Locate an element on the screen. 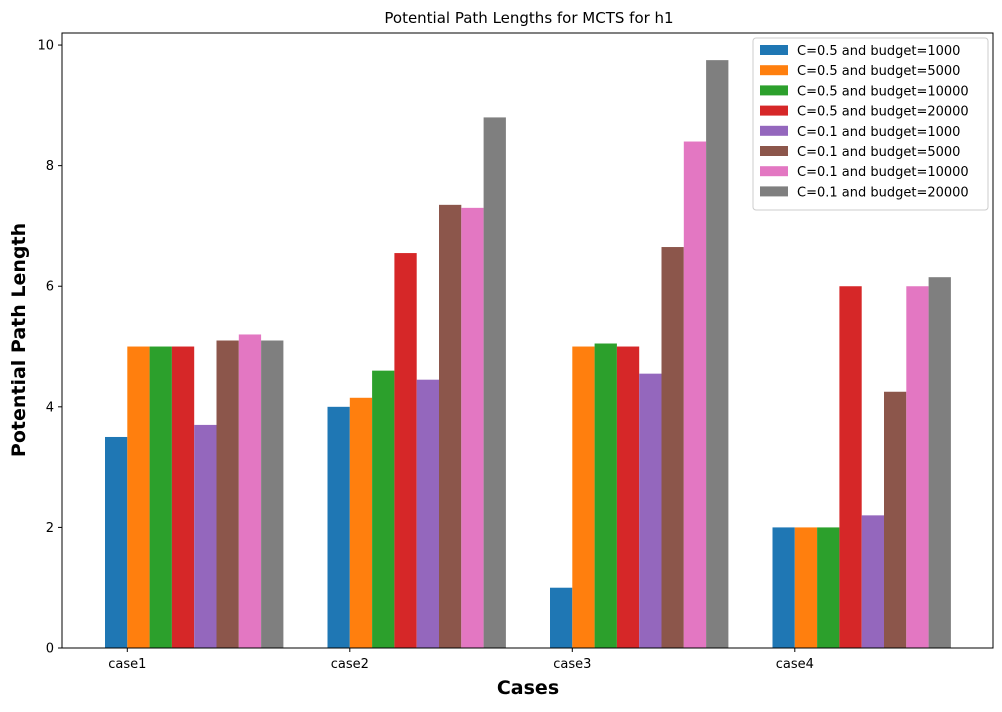 This screenshot has height=712, width=1002. bar-1-case4 is located at coordinates (783, 587).